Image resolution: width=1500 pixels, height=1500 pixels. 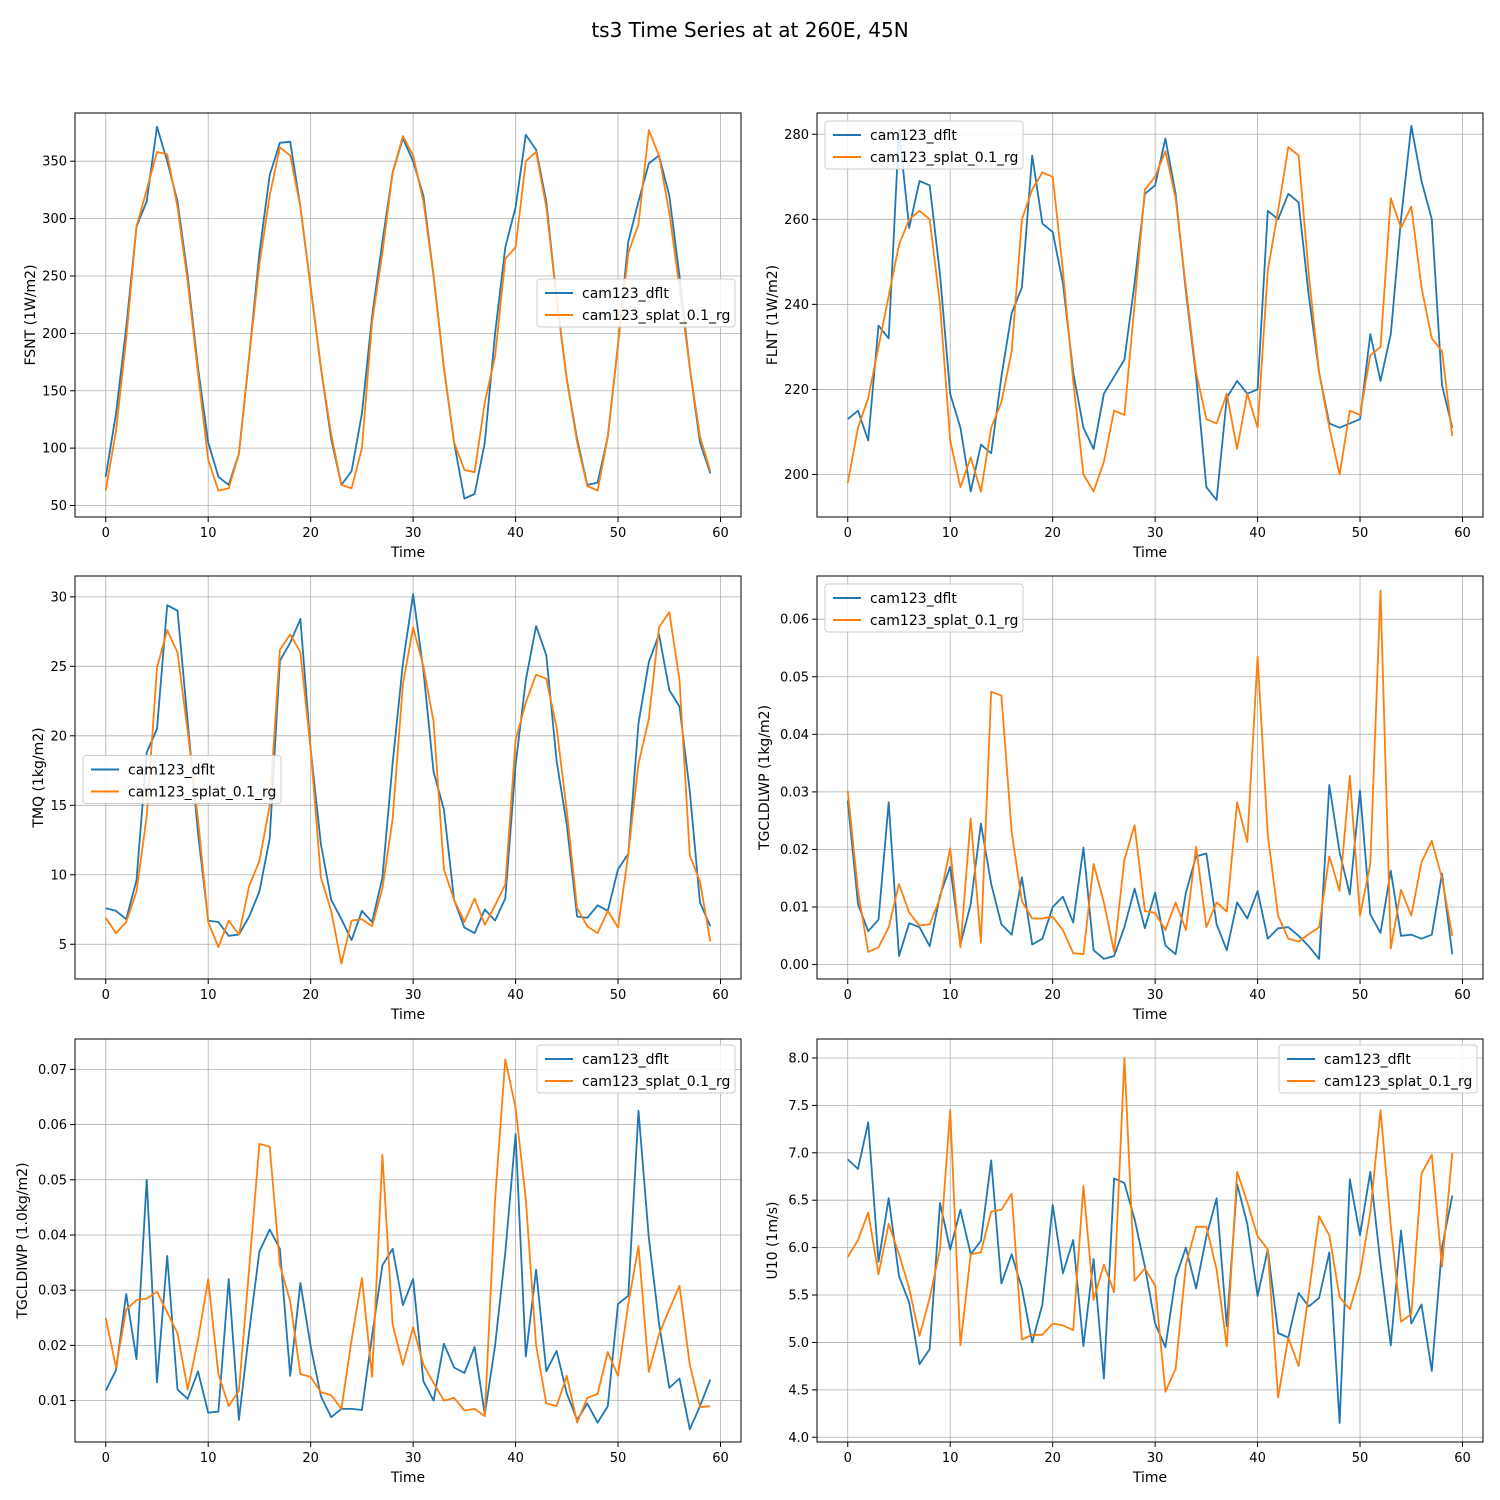 What do you see at coordinates (749, 30) in the screenshot?
I see `figure-title: ts3 Time Series at at 260E, 45N` at bounding box center [749, 30].